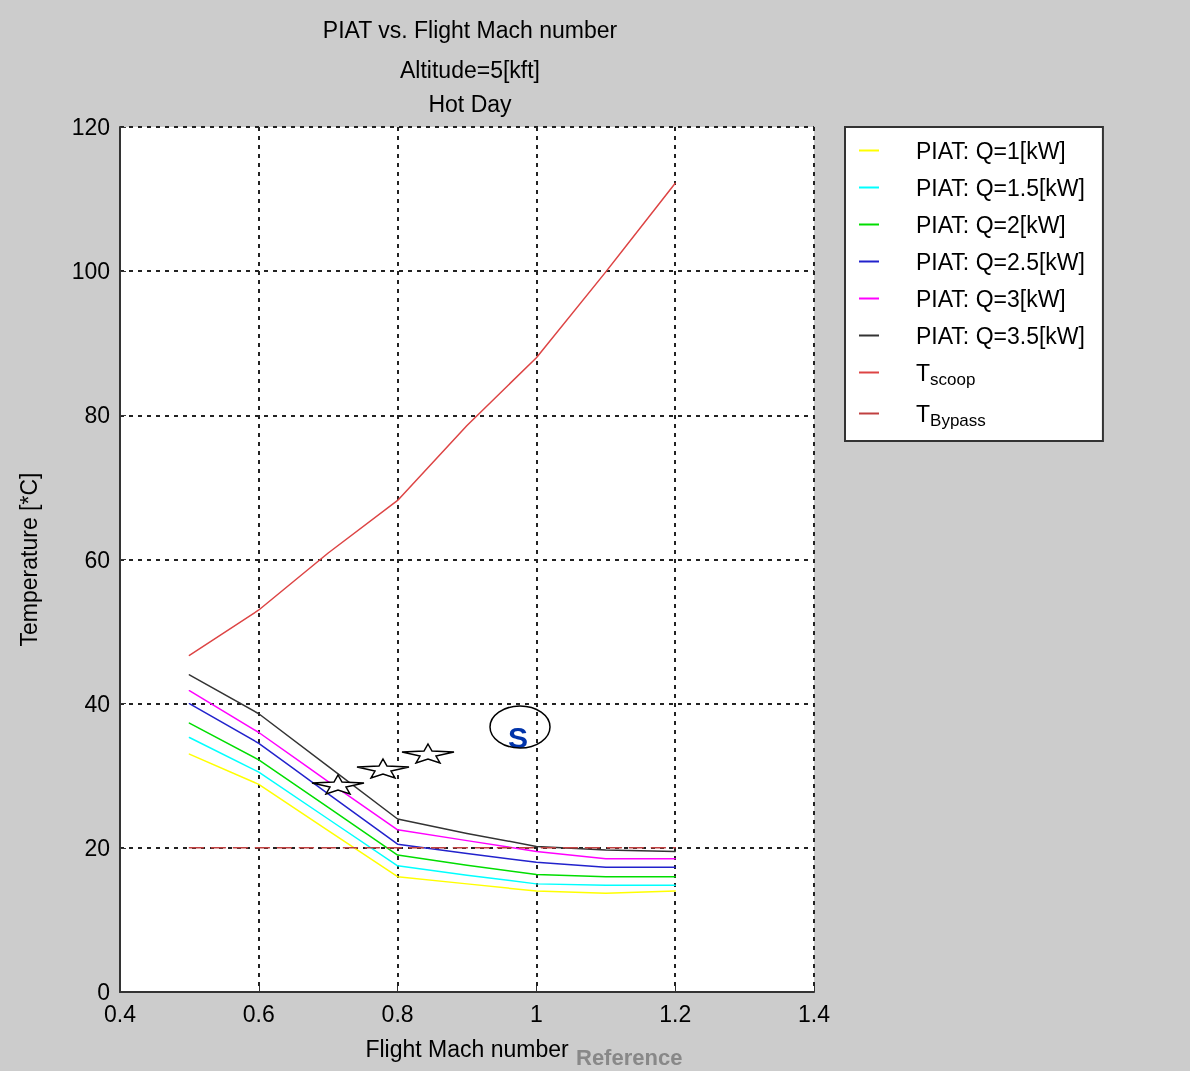 Image resolution: width=1190 pixels, height=1071 pixels. Describe the element at coordinates (432, 823) in the screenshot. I see `line-series` at that location.